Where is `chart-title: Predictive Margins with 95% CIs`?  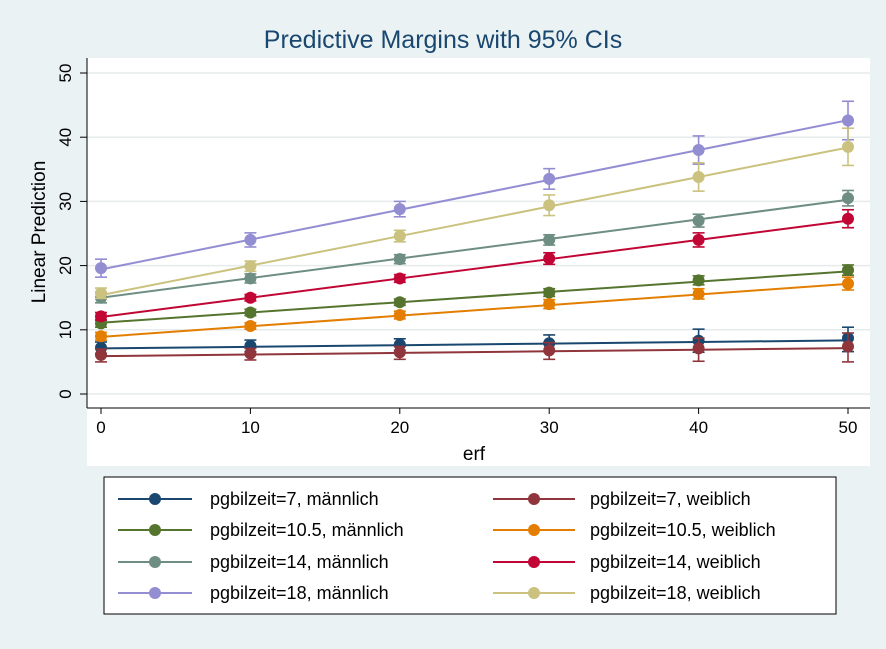
chart-title: Predictive Margins with 95% CIs is located at coordinates (443, 40).